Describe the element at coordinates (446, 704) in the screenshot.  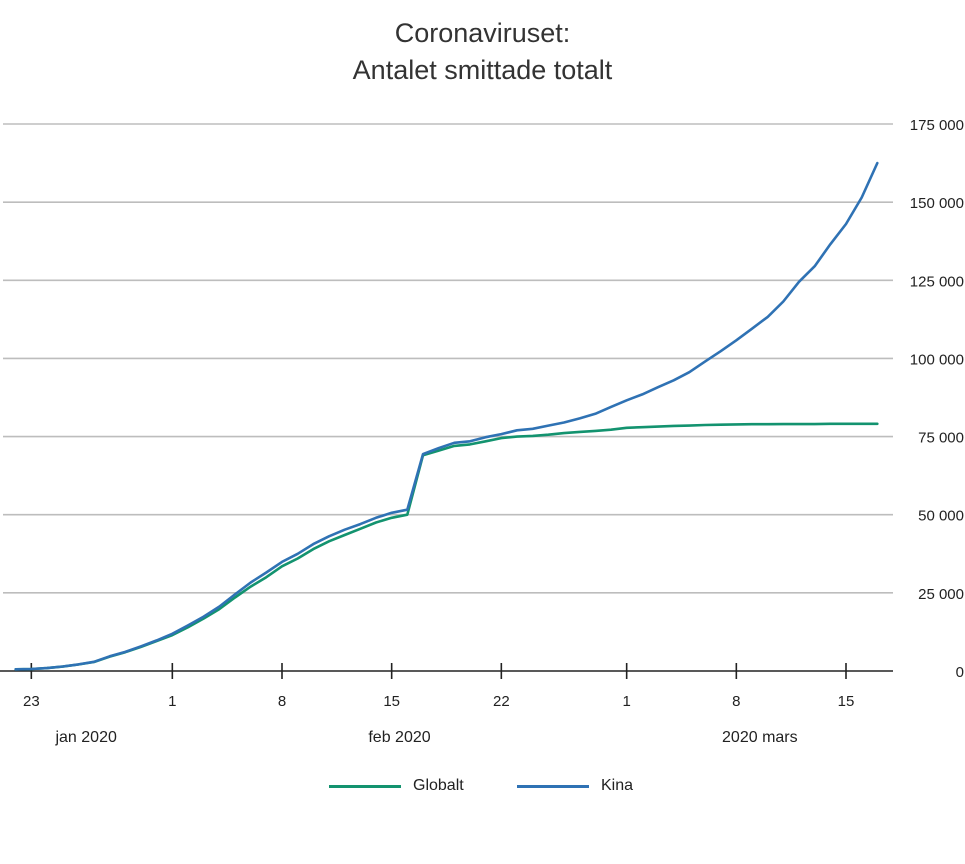
I see `x-axis: 23 1 8 15 22 1 8 15 jan 2020 feb 2020 2020 mars` at that location.